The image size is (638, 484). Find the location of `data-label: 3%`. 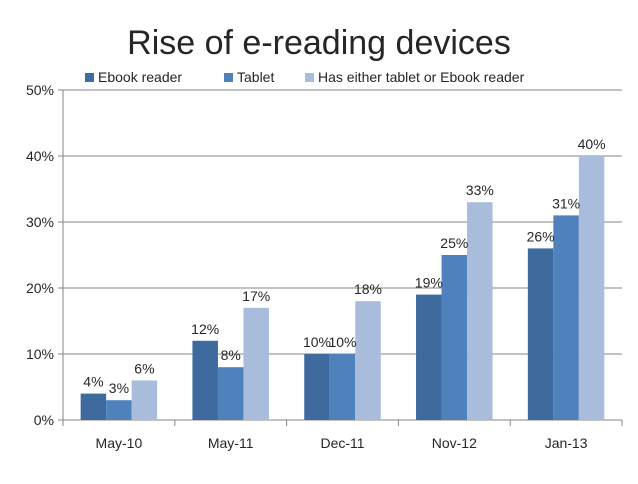

data-label: 3% is located at coordinates (119, 388).